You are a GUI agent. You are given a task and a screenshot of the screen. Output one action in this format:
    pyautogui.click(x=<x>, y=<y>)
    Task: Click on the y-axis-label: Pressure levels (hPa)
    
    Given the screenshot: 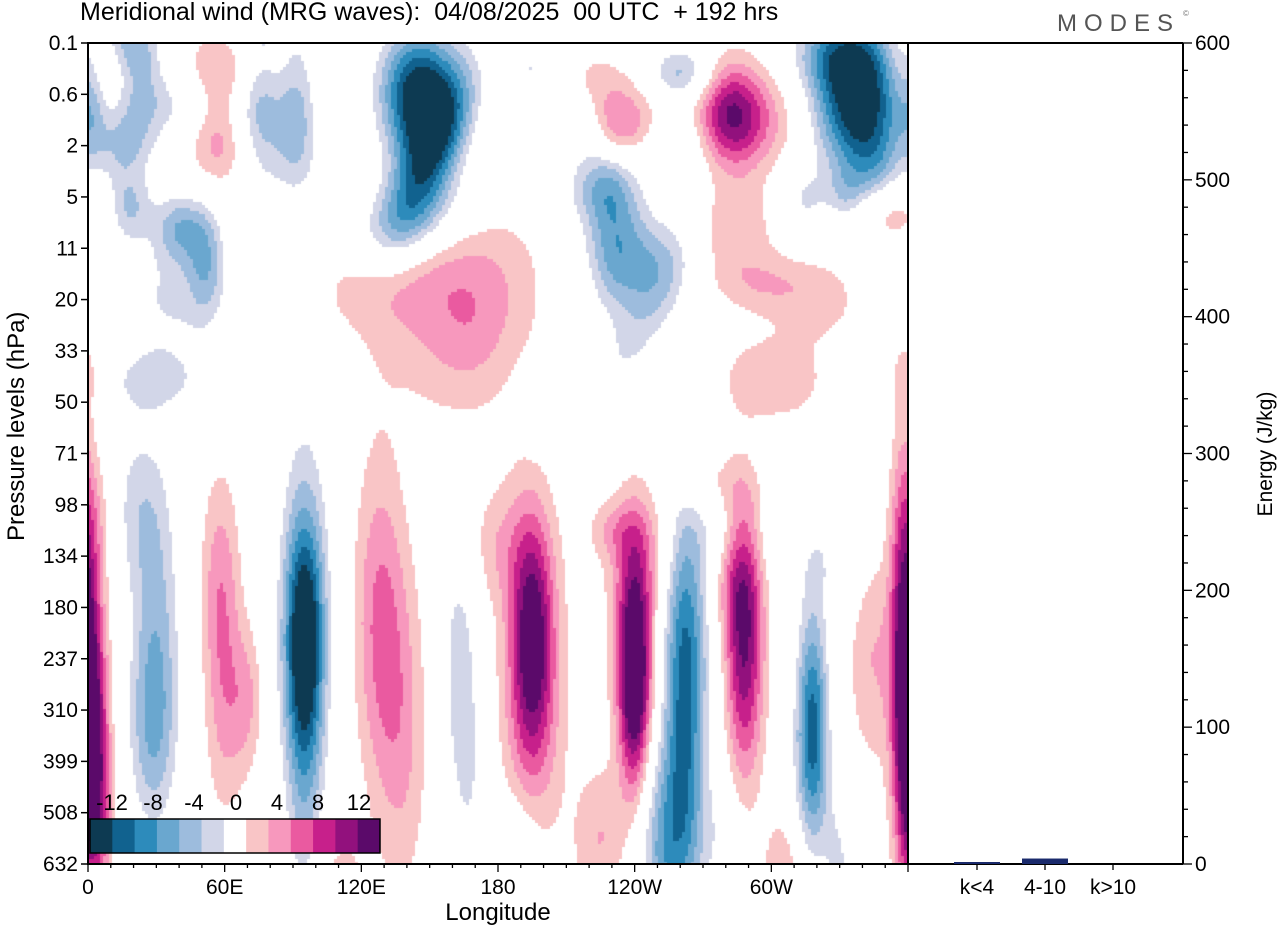 What is the action you would take?
    pyautogui.click(x=16, y=426)
    